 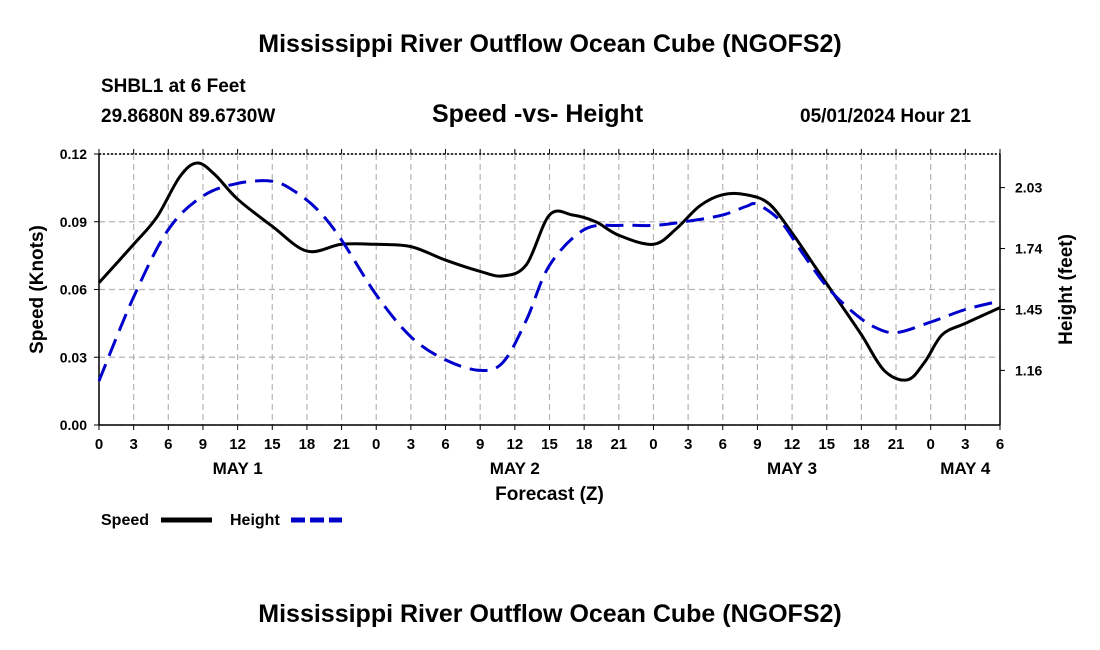 I want to click on chart-subtitle: Speed -vs- Height, so click(x=538, y=114).